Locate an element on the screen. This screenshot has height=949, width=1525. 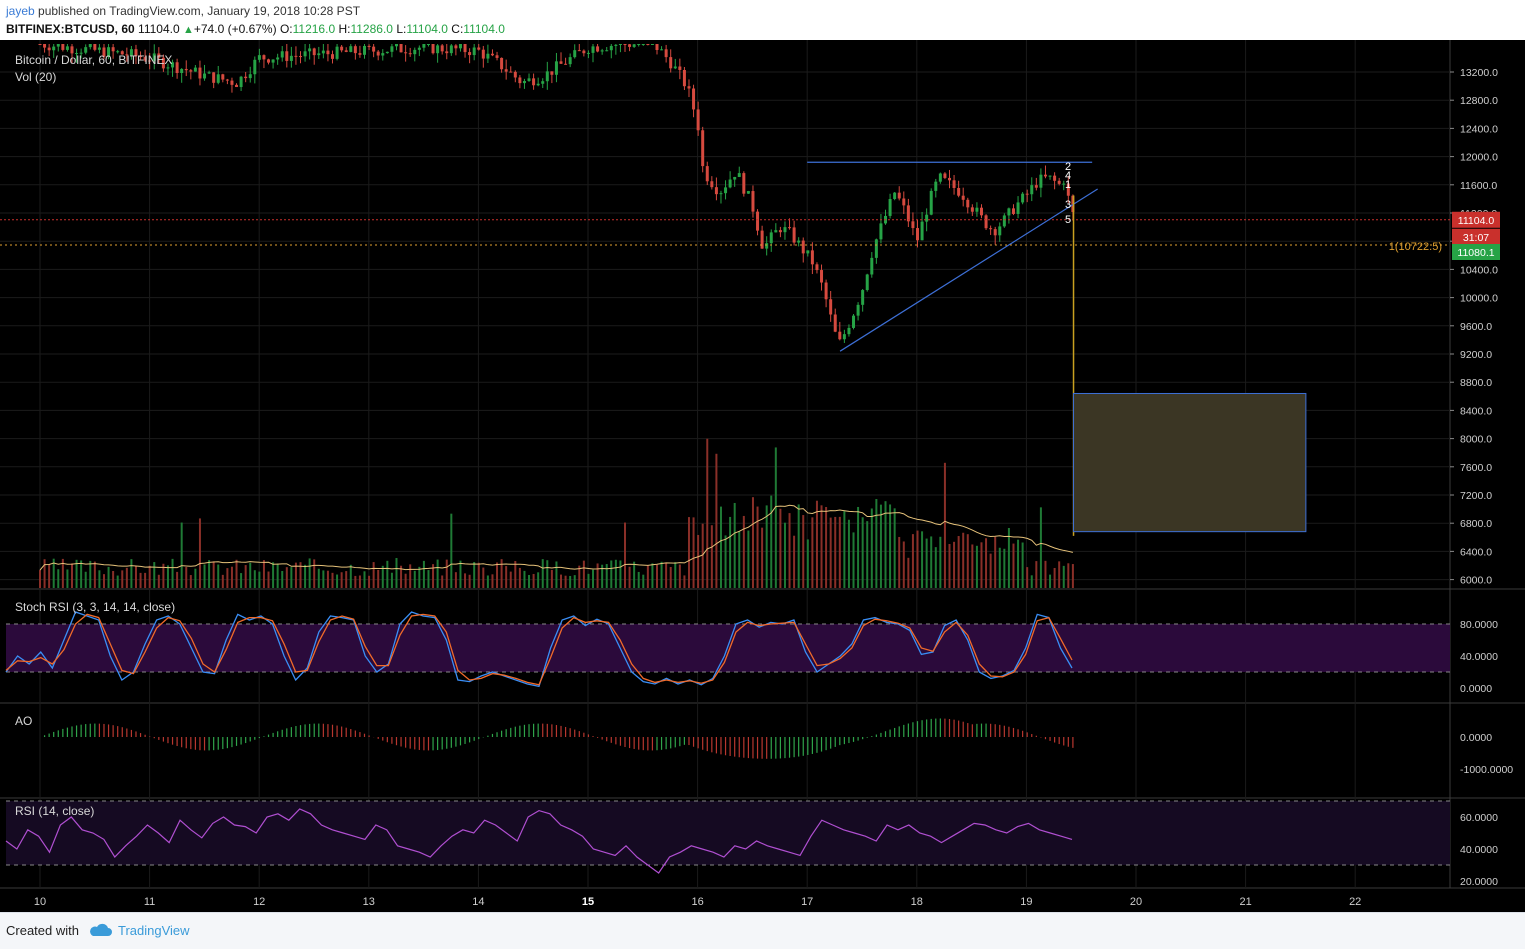
author-link: jayeb is located at coordinates (20, 11).